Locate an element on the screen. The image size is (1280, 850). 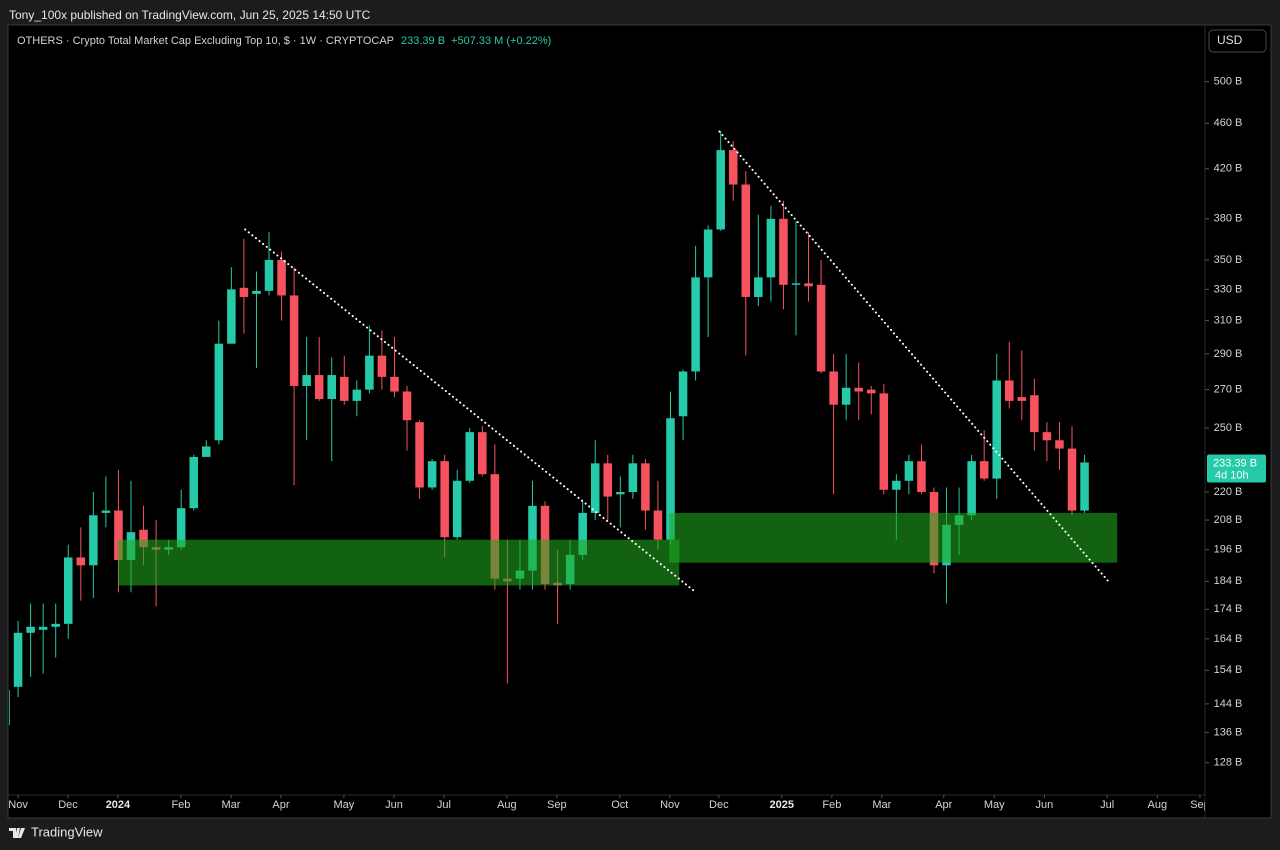
footer-logo is located at coordinates (17, 833).